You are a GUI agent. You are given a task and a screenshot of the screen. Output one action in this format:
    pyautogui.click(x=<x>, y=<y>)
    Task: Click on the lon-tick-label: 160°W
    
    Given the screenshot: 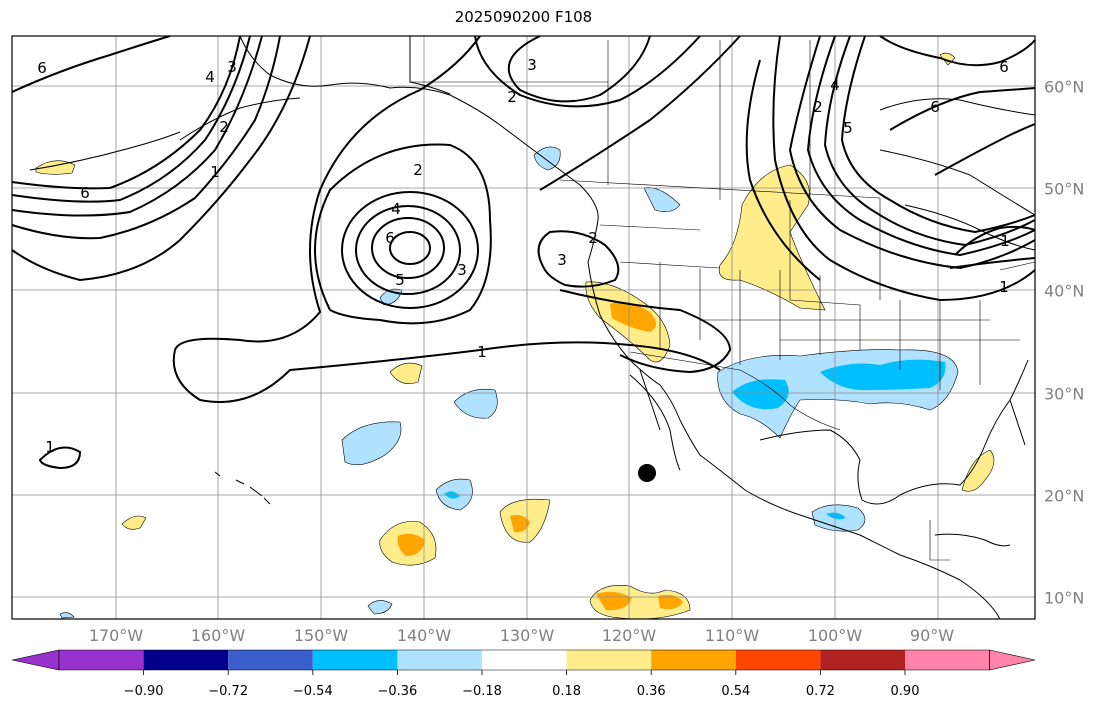 What is the action you would take?
    pyautogui.click(x=218, y=635)
    